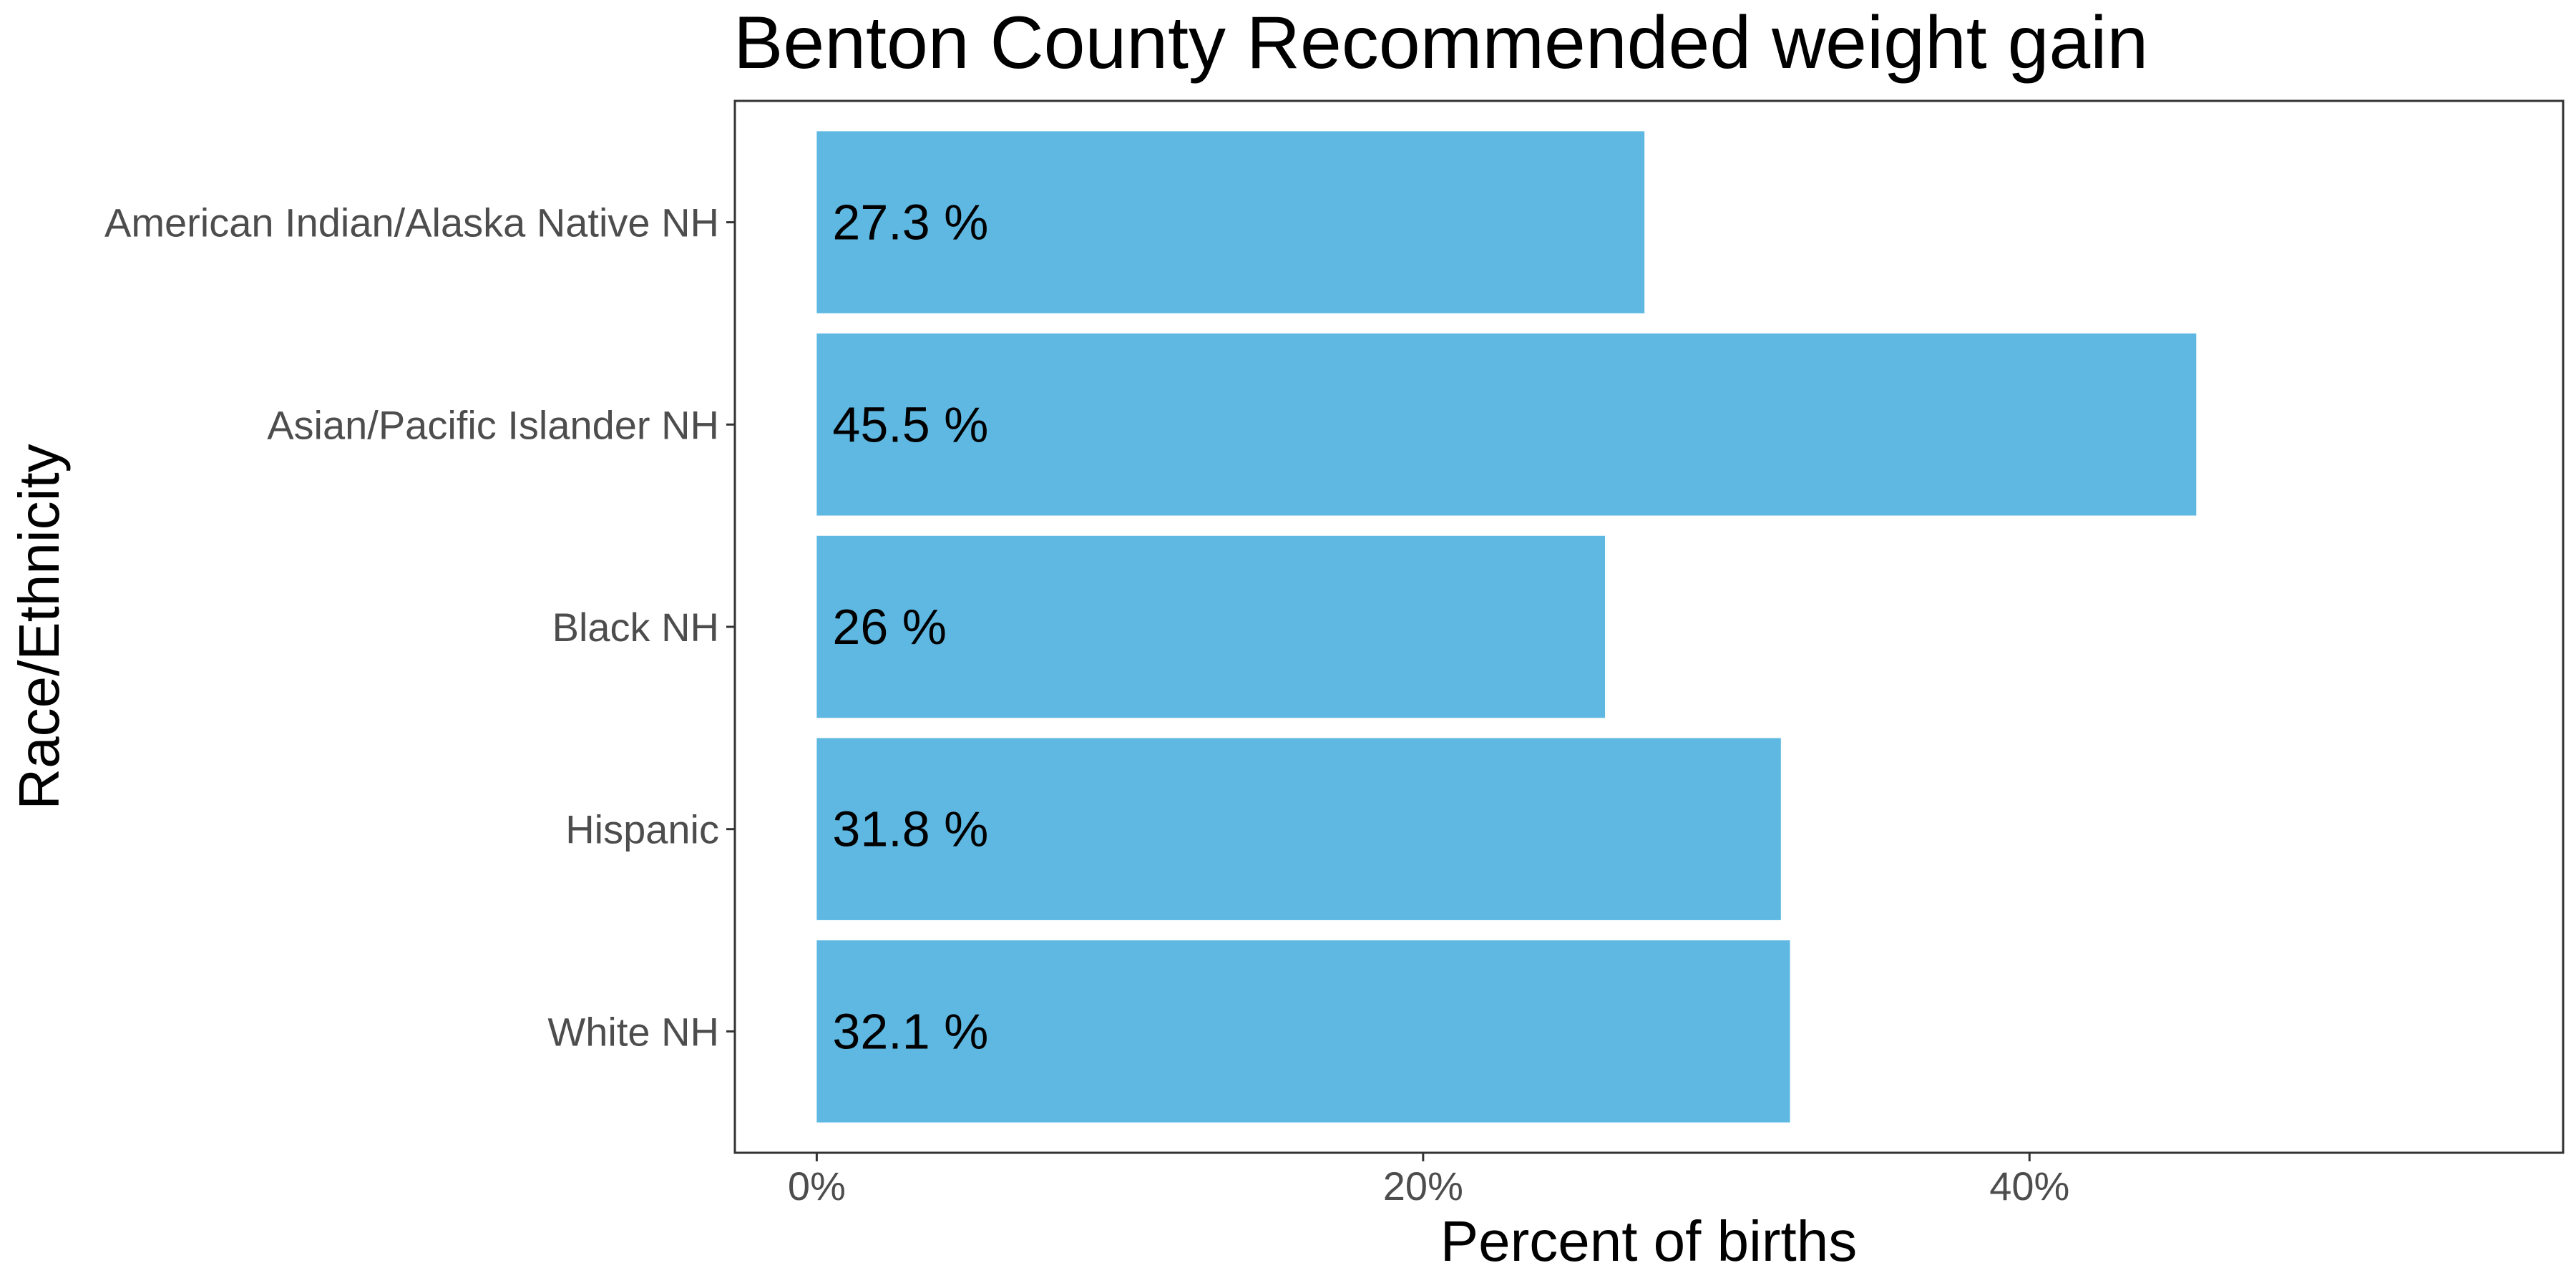  I want to click on y-tick-label-white-nh: White NH, so click(633, 1031).